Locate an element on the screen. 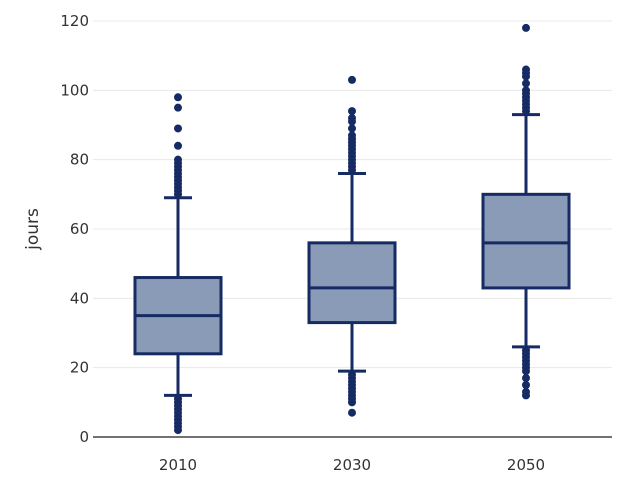  x-tick-label-2010: 2010 is located at coordinates (178, 465).